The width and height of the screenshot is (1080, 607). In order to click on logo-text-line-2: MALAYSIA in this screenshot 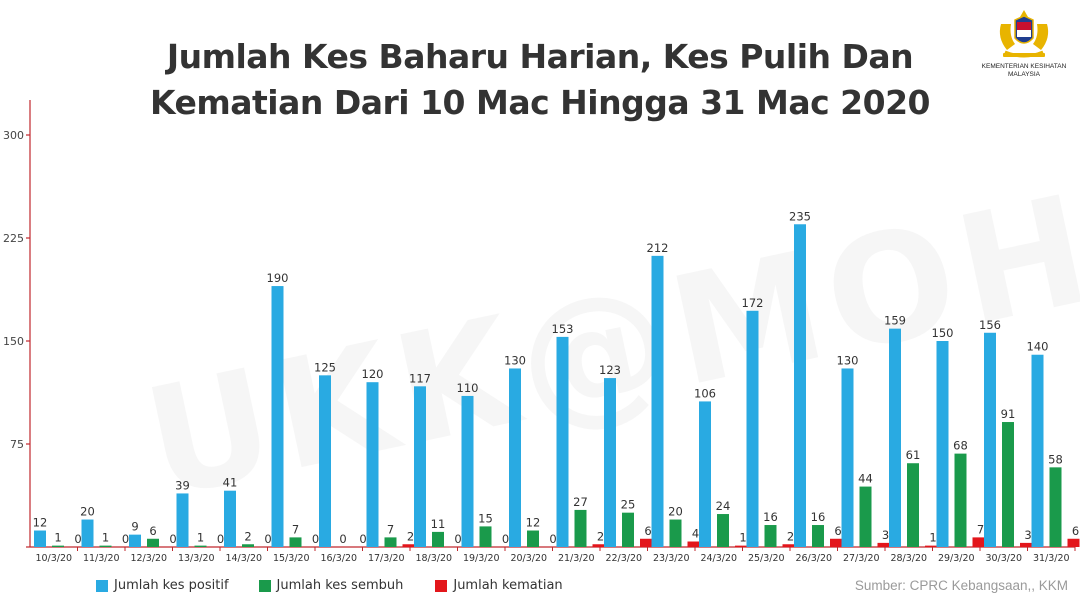, I will do `click(1024, 74)`.